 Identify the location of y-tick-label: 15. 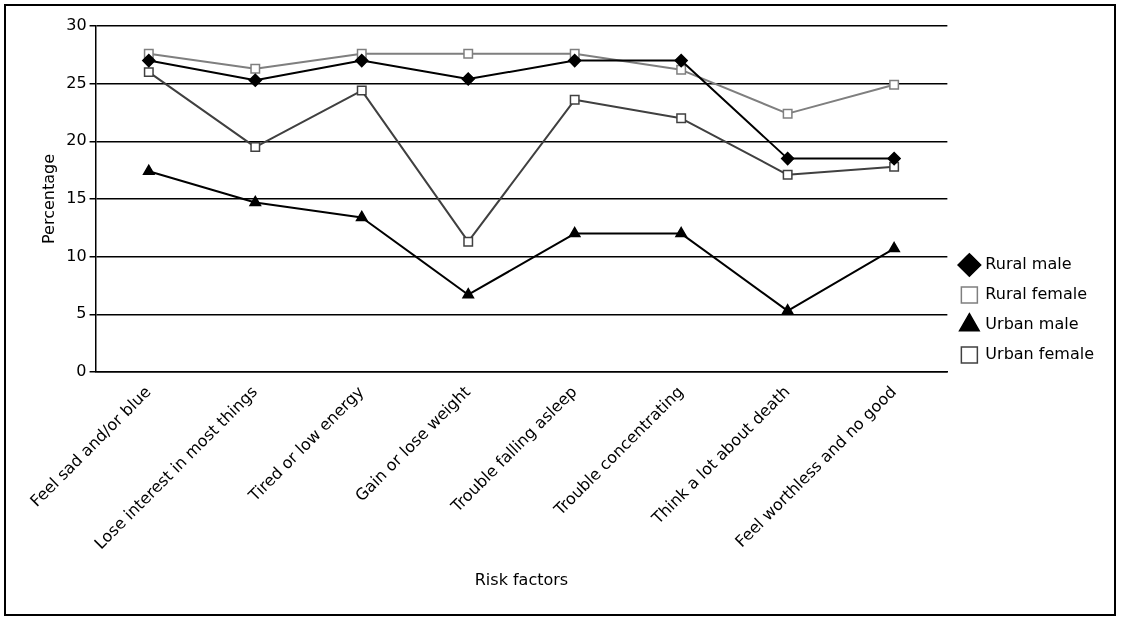
(76, 198).